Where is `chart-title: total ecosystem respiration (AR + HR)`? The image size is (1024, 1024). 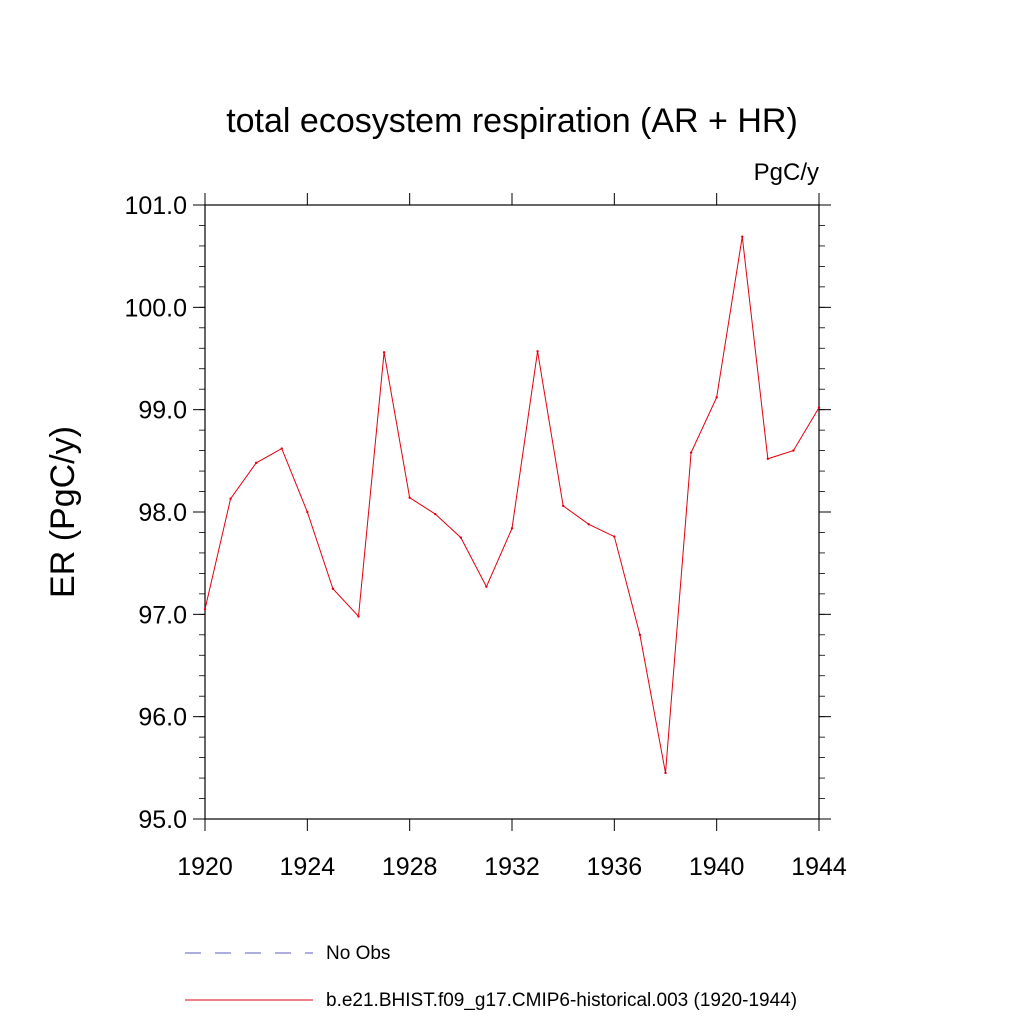 chart-title: total ecosystem respiration (AR + HR) is located at coordinates (512, 121).